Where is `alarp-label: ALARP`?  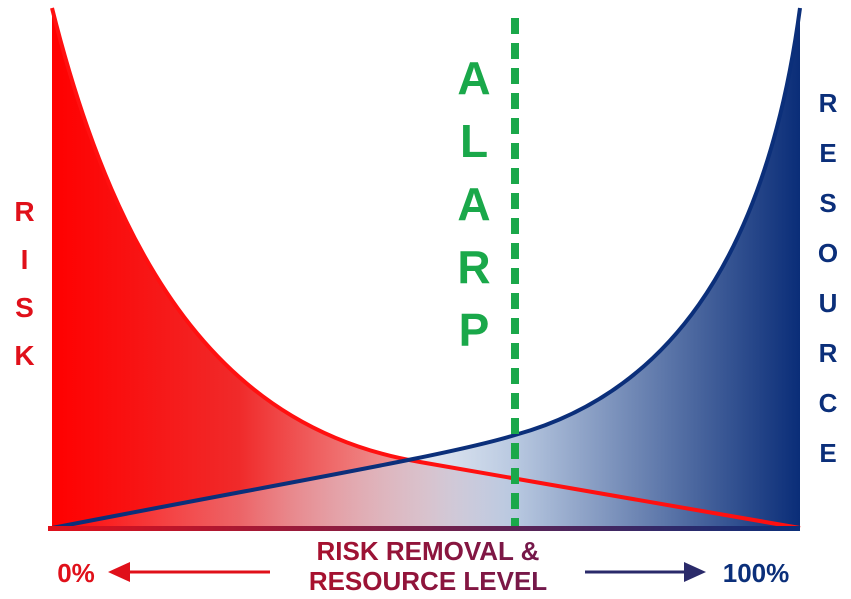
alarp-label: ALARP is located at coordinates (474, 209).